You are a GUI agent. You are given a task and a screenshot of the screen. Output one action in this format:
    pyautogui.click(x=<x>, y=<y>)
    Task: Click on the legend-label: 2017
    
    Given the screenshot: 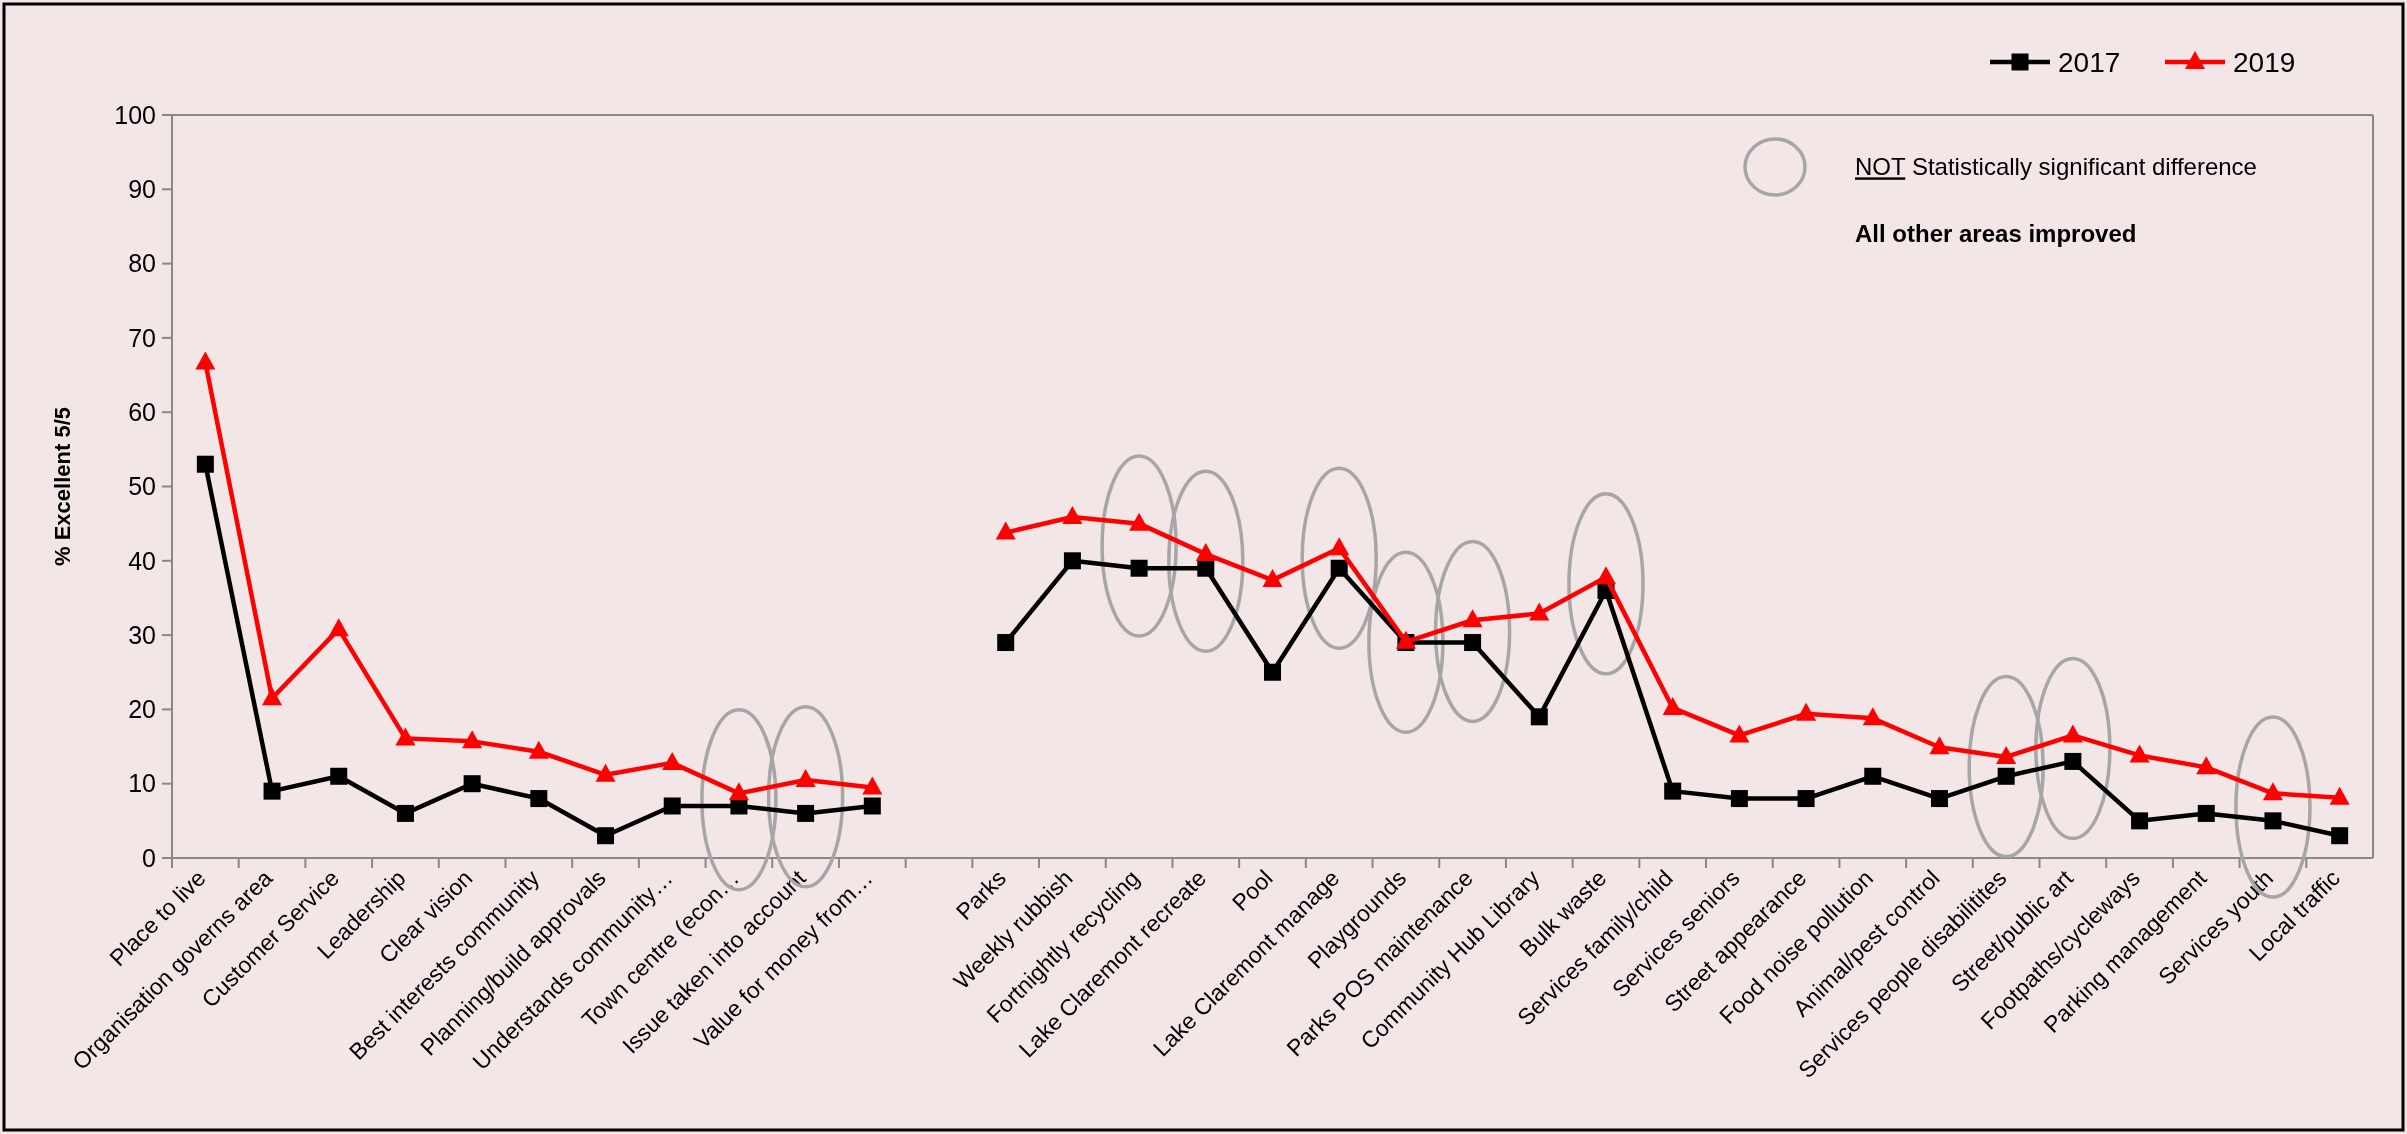 What is the action you would take?
    pyautogui.click(x=2089, y=62)
    